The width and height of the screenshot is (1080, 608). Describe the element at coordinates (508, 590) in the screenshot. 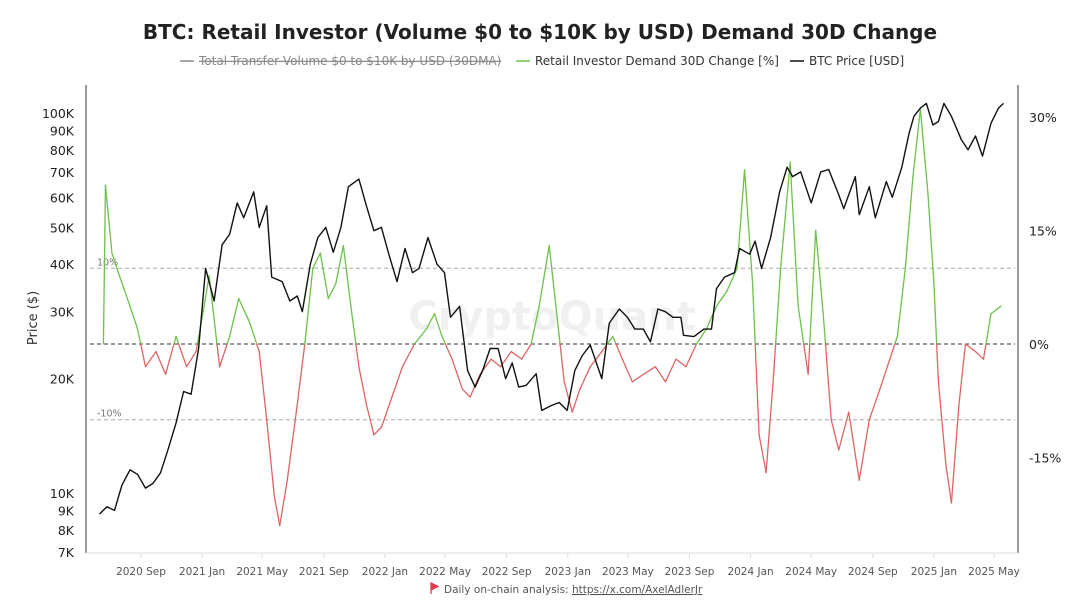

I see `footer-text: Daily on-chain analysis:` at that location.